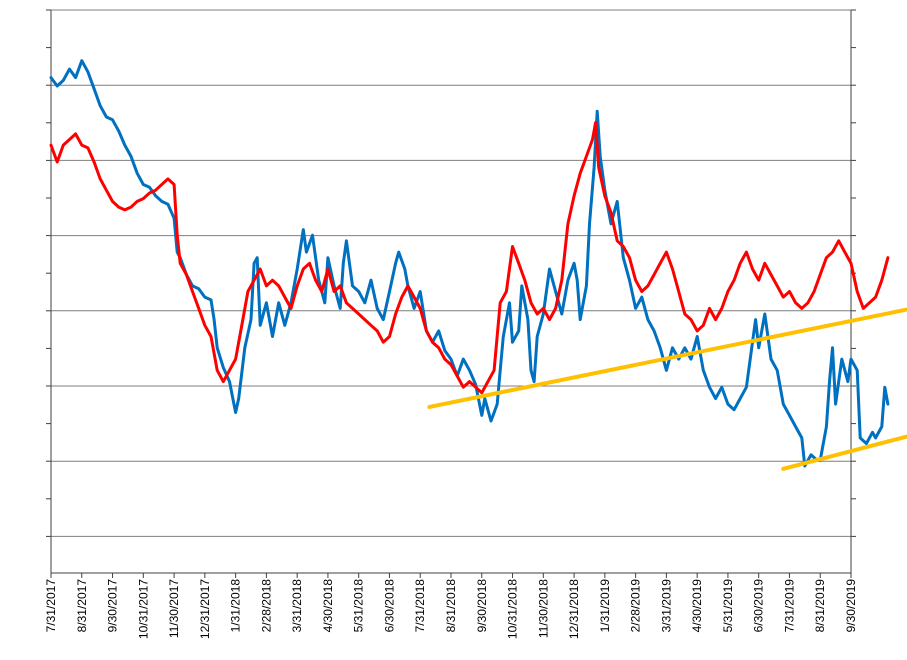 This screenshot has width=907, height=660. I want to click on x-tick-label: 7/31/2018, so click(420, 606).